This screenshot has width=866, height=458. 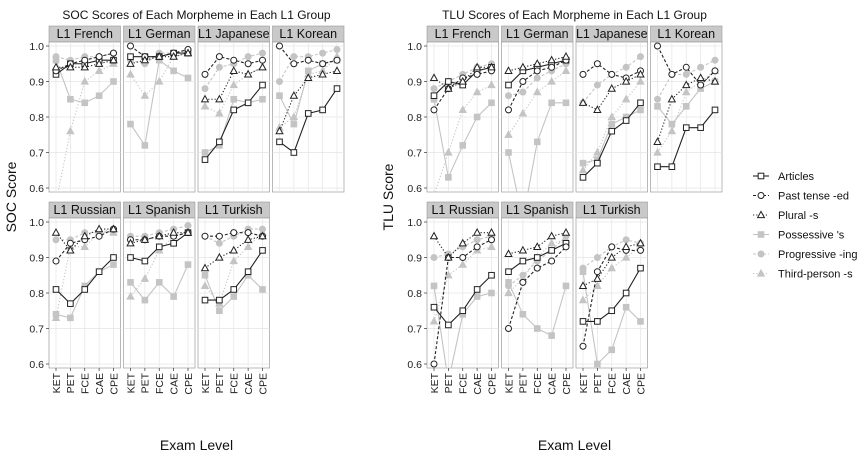 What do you see at coordinates (537, 287) in the screenshot?
I see `series-line-past-tense-ed` at bounding box center [537, 287].